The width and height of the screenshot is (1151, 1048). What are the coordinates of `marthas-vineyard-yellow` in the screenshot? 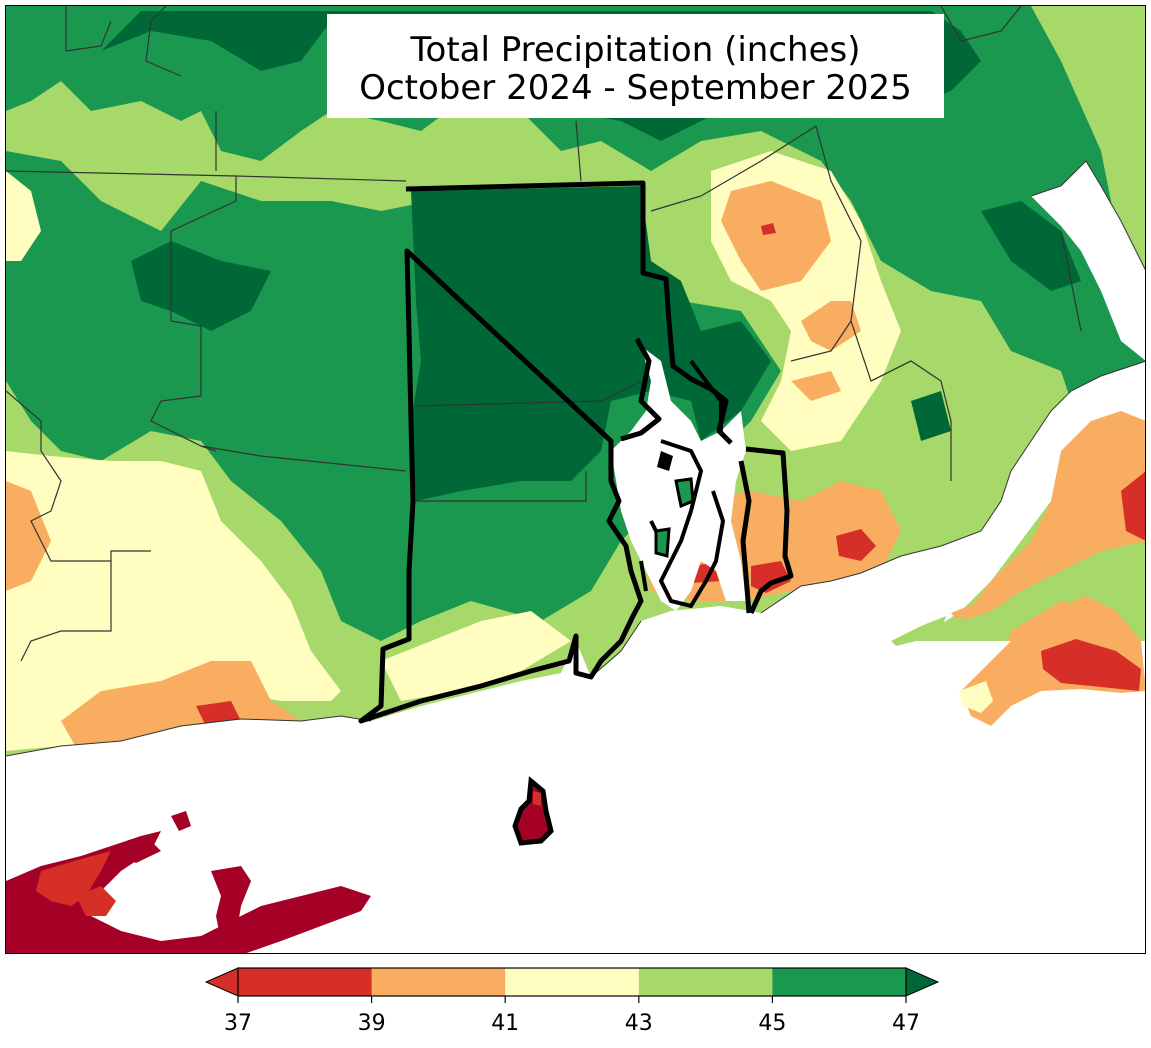 It's located at (976, 697).